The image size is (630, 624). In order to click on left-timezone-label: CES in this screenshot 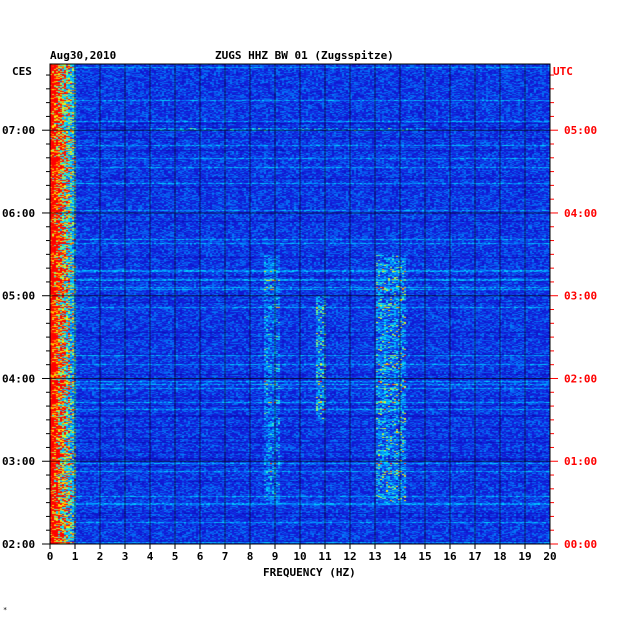, I will do `click(22, 71)`.